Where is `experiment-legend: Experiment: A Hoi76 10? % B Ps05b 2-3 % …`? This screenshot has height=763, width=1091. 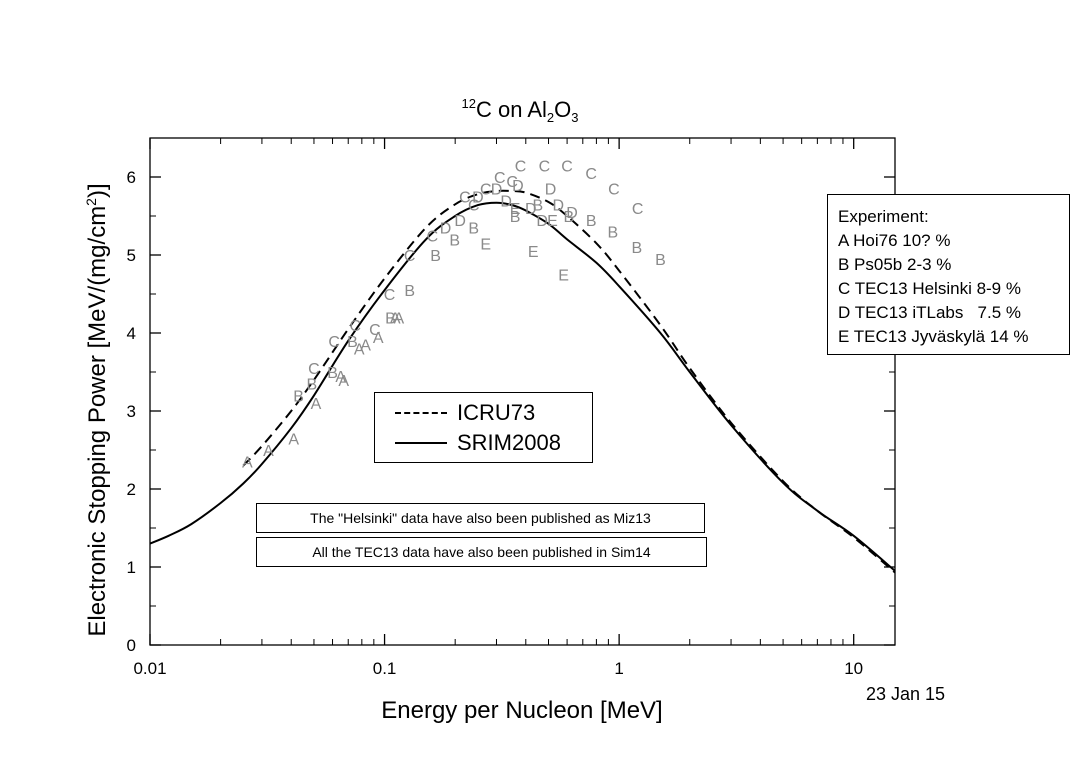
experiment-legend: Experiment: A Hoi76 10? % B Ps05b 2-3 % … is located at coordinates (948, 274).